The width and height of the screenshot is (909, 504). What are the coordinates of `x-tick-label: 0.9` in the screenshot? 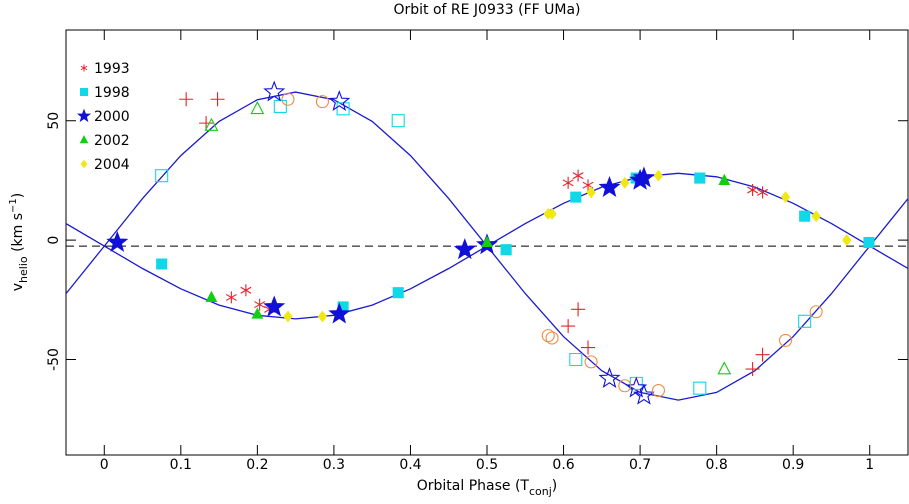 It's located at (793, 465).